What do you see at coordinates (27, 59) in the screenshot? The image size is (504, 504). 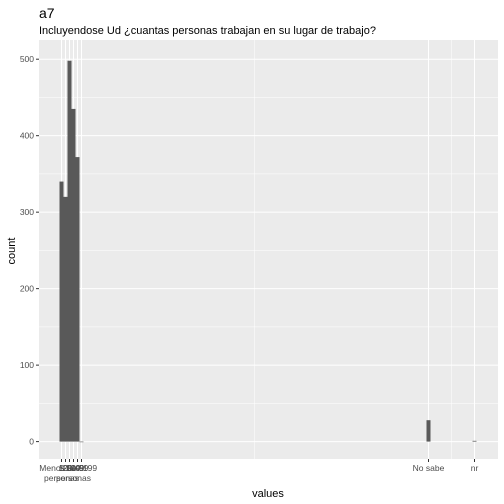 I see `y-tick-label: 500` at bounding box center [27, 59].